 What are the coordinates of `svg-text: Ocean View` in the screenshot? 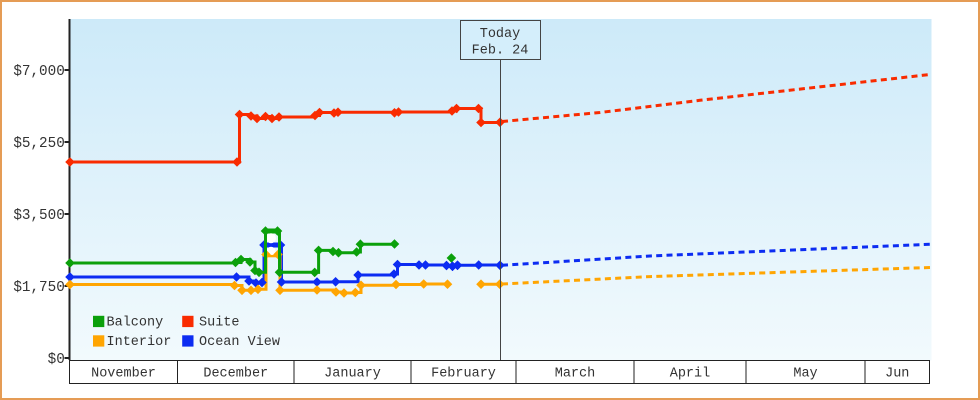 It's located at (239, 342).